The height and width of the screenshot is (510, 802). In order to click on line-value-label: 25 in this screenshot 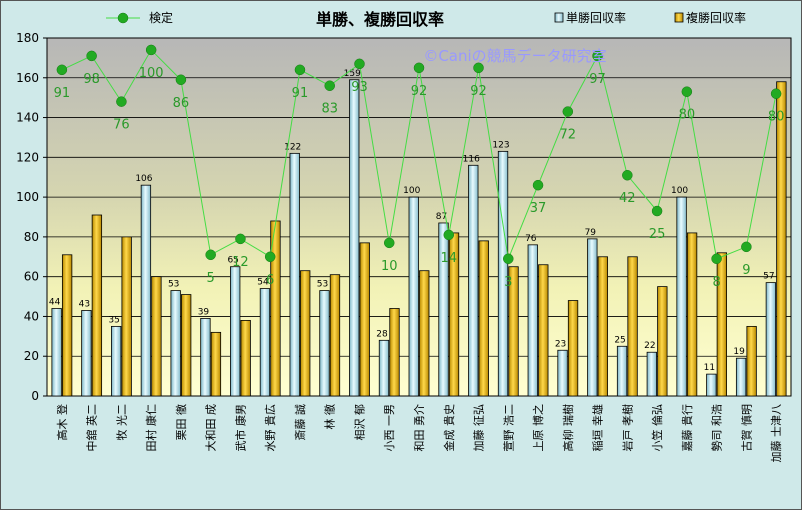, I will do `click(657, 234)`.